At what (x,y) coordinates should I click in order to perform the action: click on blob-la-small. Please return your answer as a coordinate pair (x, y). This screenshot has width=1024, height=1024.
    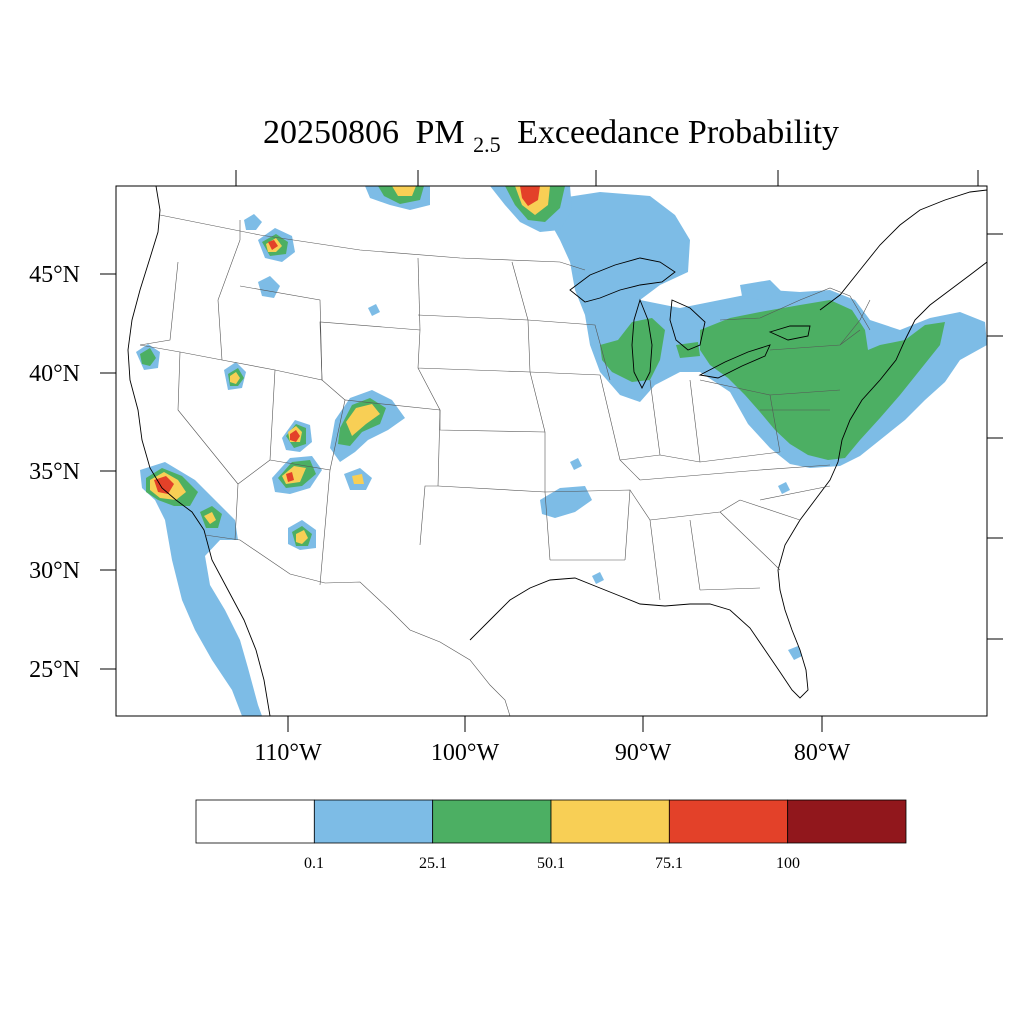
    Looking at the image, I should click on (598, 578).